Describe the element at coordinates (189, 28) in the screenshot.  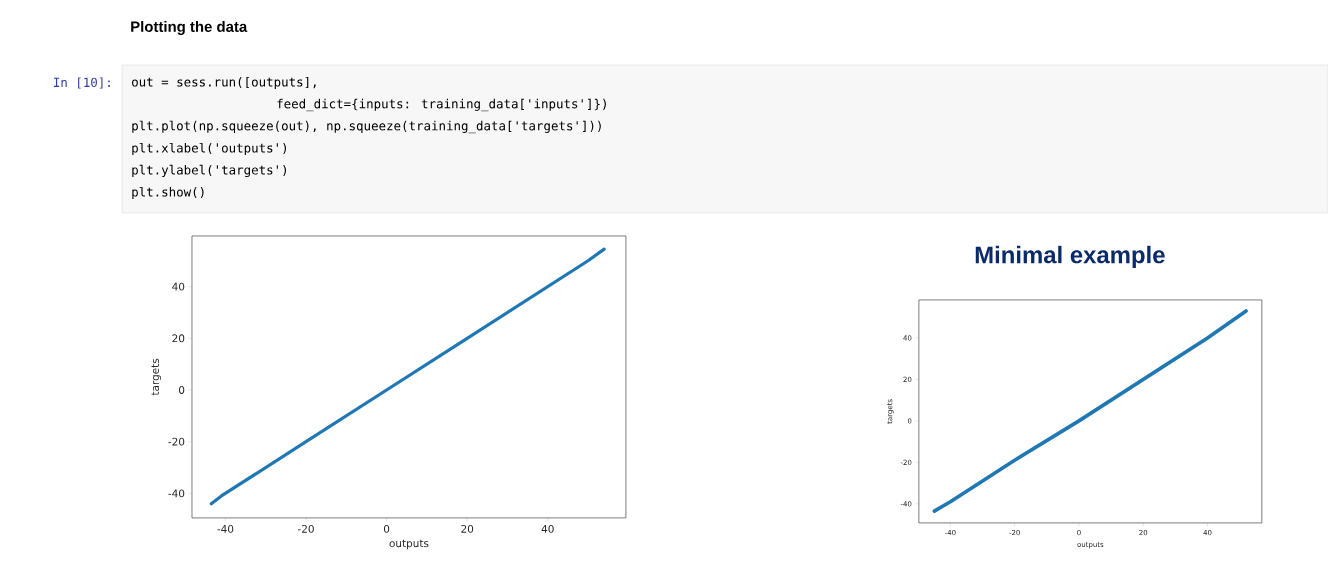
I see `chart-title: Plotting the data` at that location.